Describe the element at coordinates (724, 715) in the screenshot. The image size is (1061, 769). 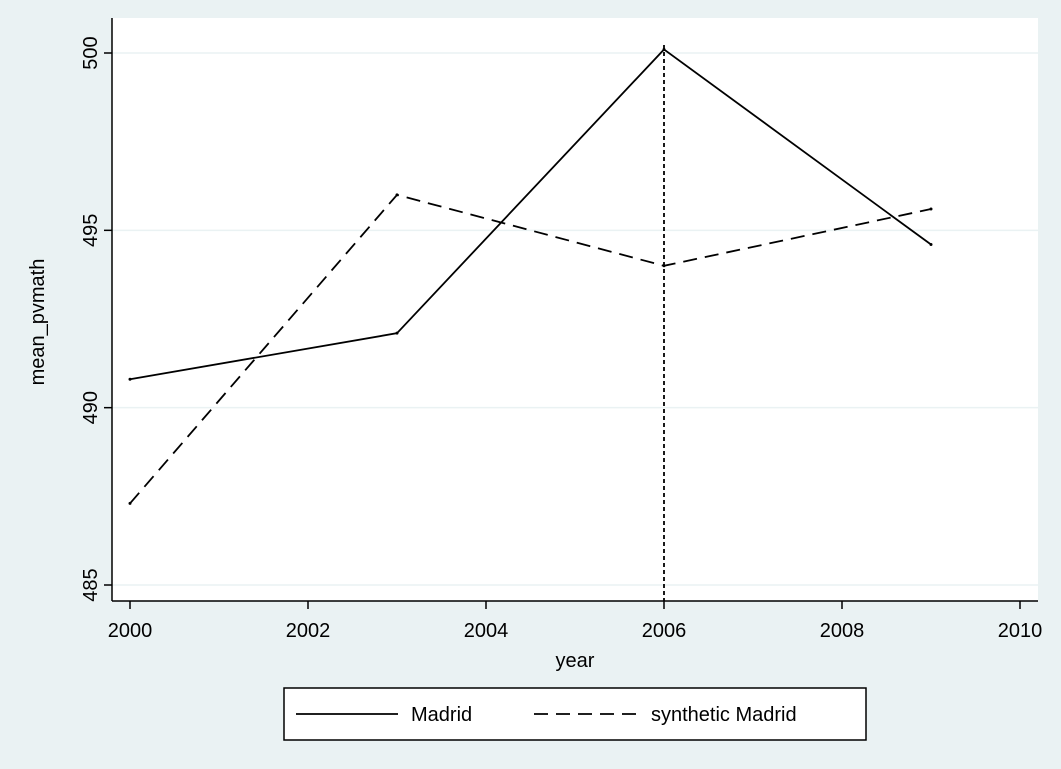
I see `legend-label-synthetic-madrid: synthetic Madrid` at that location.